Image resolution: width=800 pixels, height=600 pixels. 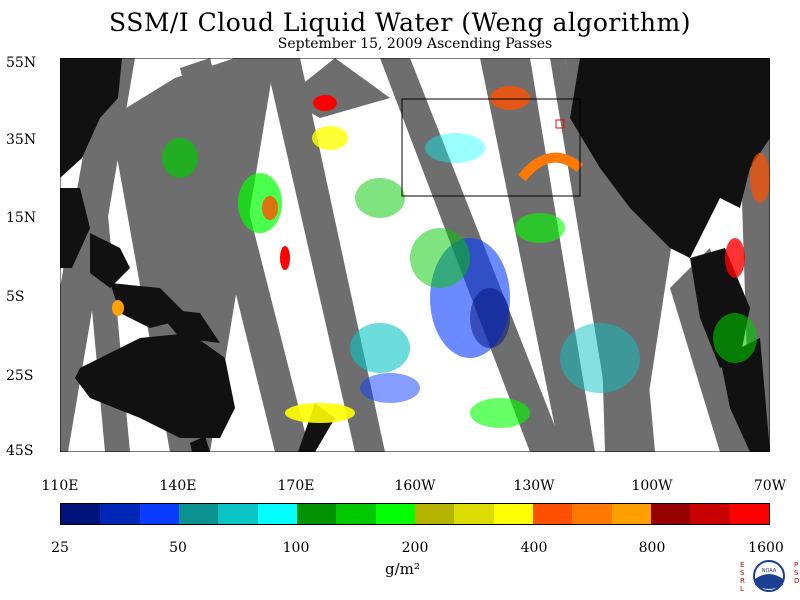 What do you see at coordinates (60, 548) in the screenshot?
I see `colorbar-tick-label: 25` at bounding box center [60, 548].